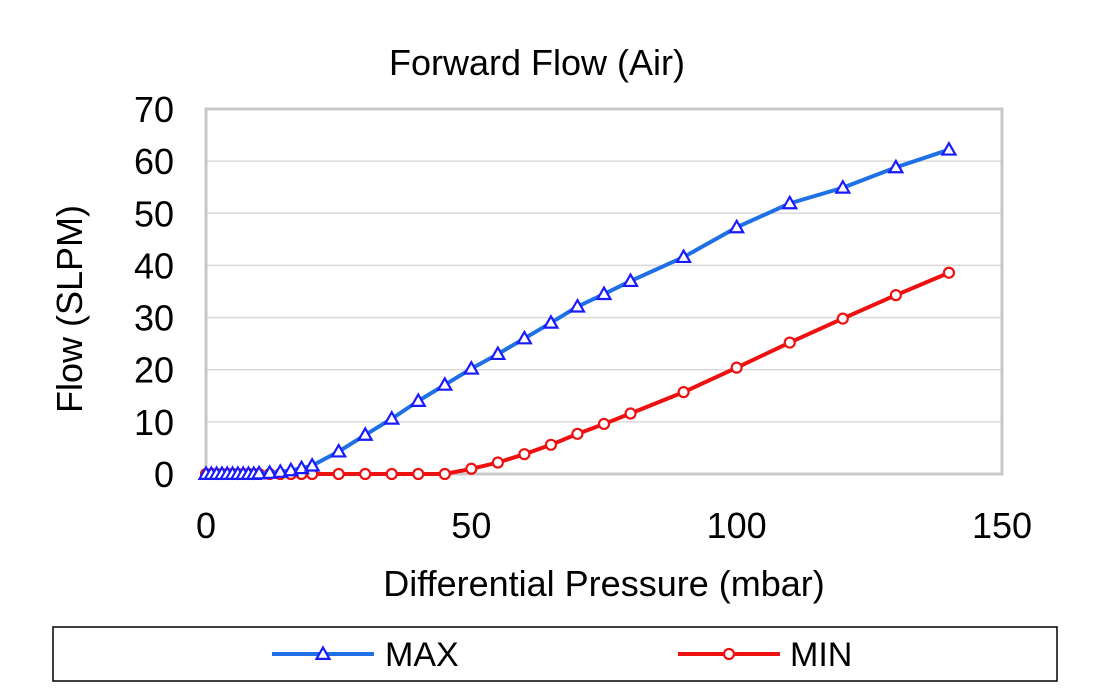 The height and width of the screenshot is (700, 1094). What do you see at coordinates (537, 62) in the screenshot?
I see `chart-title: Forward Flow (Air)` at bounding box center [537, 62].